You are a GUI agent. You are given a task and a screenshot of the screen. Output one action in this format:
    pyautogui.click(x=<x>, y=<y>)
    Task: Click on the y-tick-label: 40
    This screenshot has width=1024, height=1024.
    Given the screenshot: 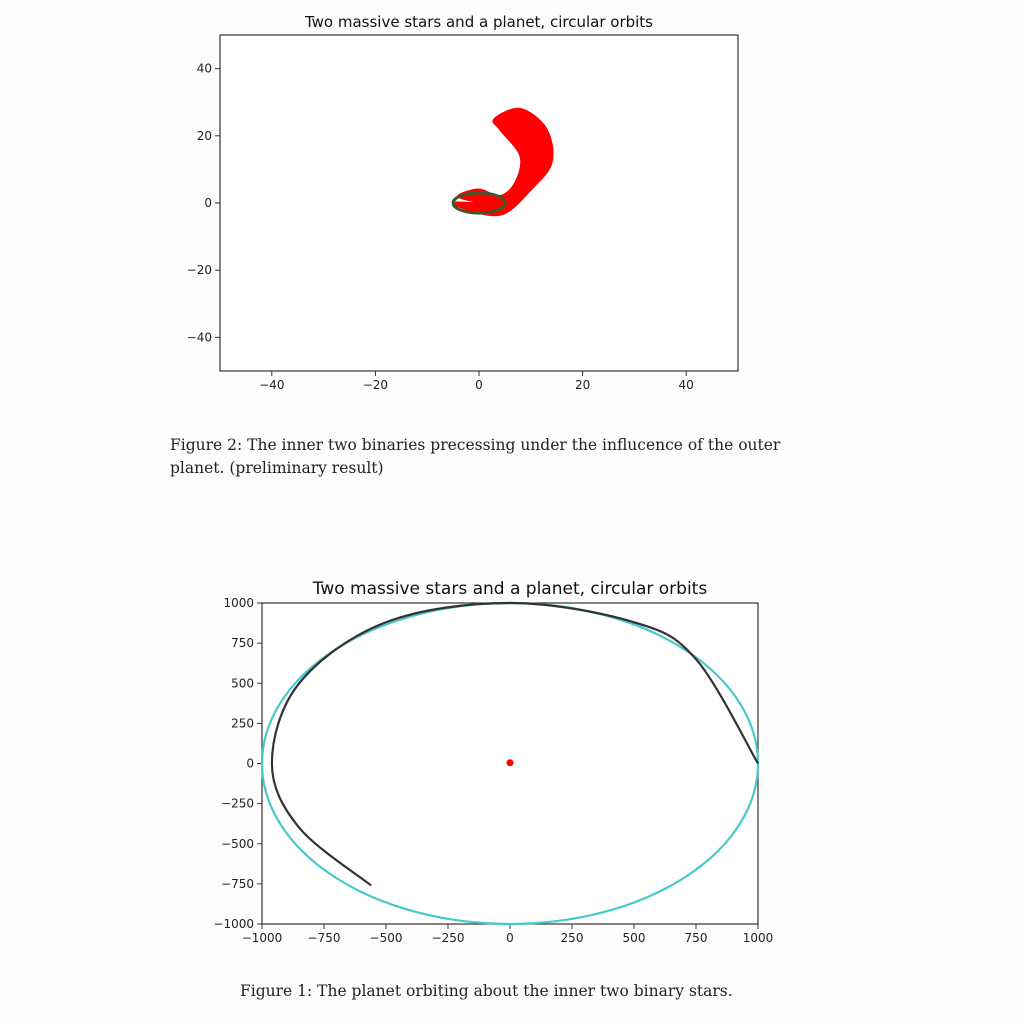 What is the action you would take?
    pyautogui.click(x=204, y=69)
    